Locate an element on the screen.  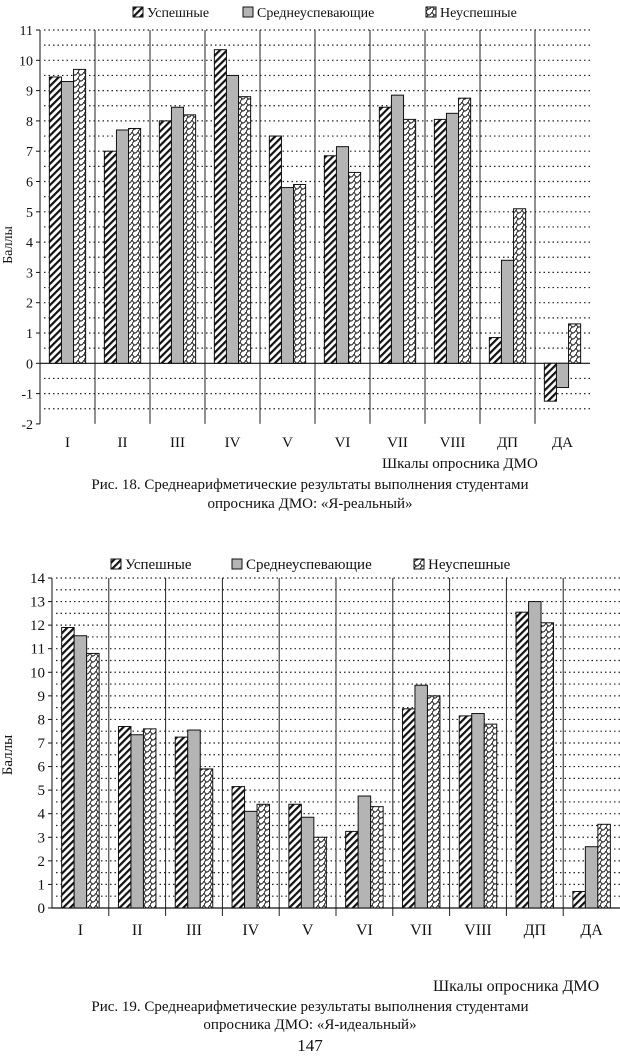
y-tick-label: 11 is located at coordinates (38, 650).